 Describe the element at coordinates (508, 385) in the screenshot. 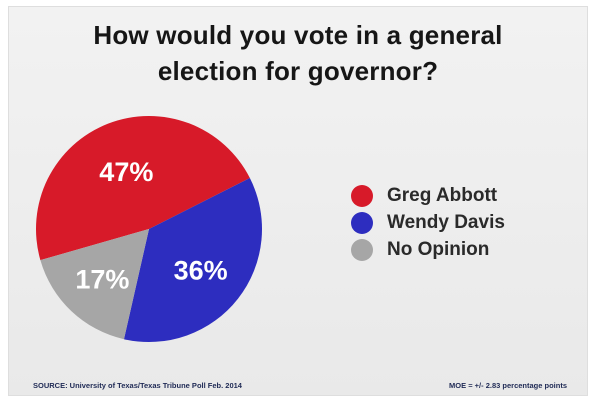

I see `margin-of-error-note: MOE = +/- 2.83 percentage points` at that location.